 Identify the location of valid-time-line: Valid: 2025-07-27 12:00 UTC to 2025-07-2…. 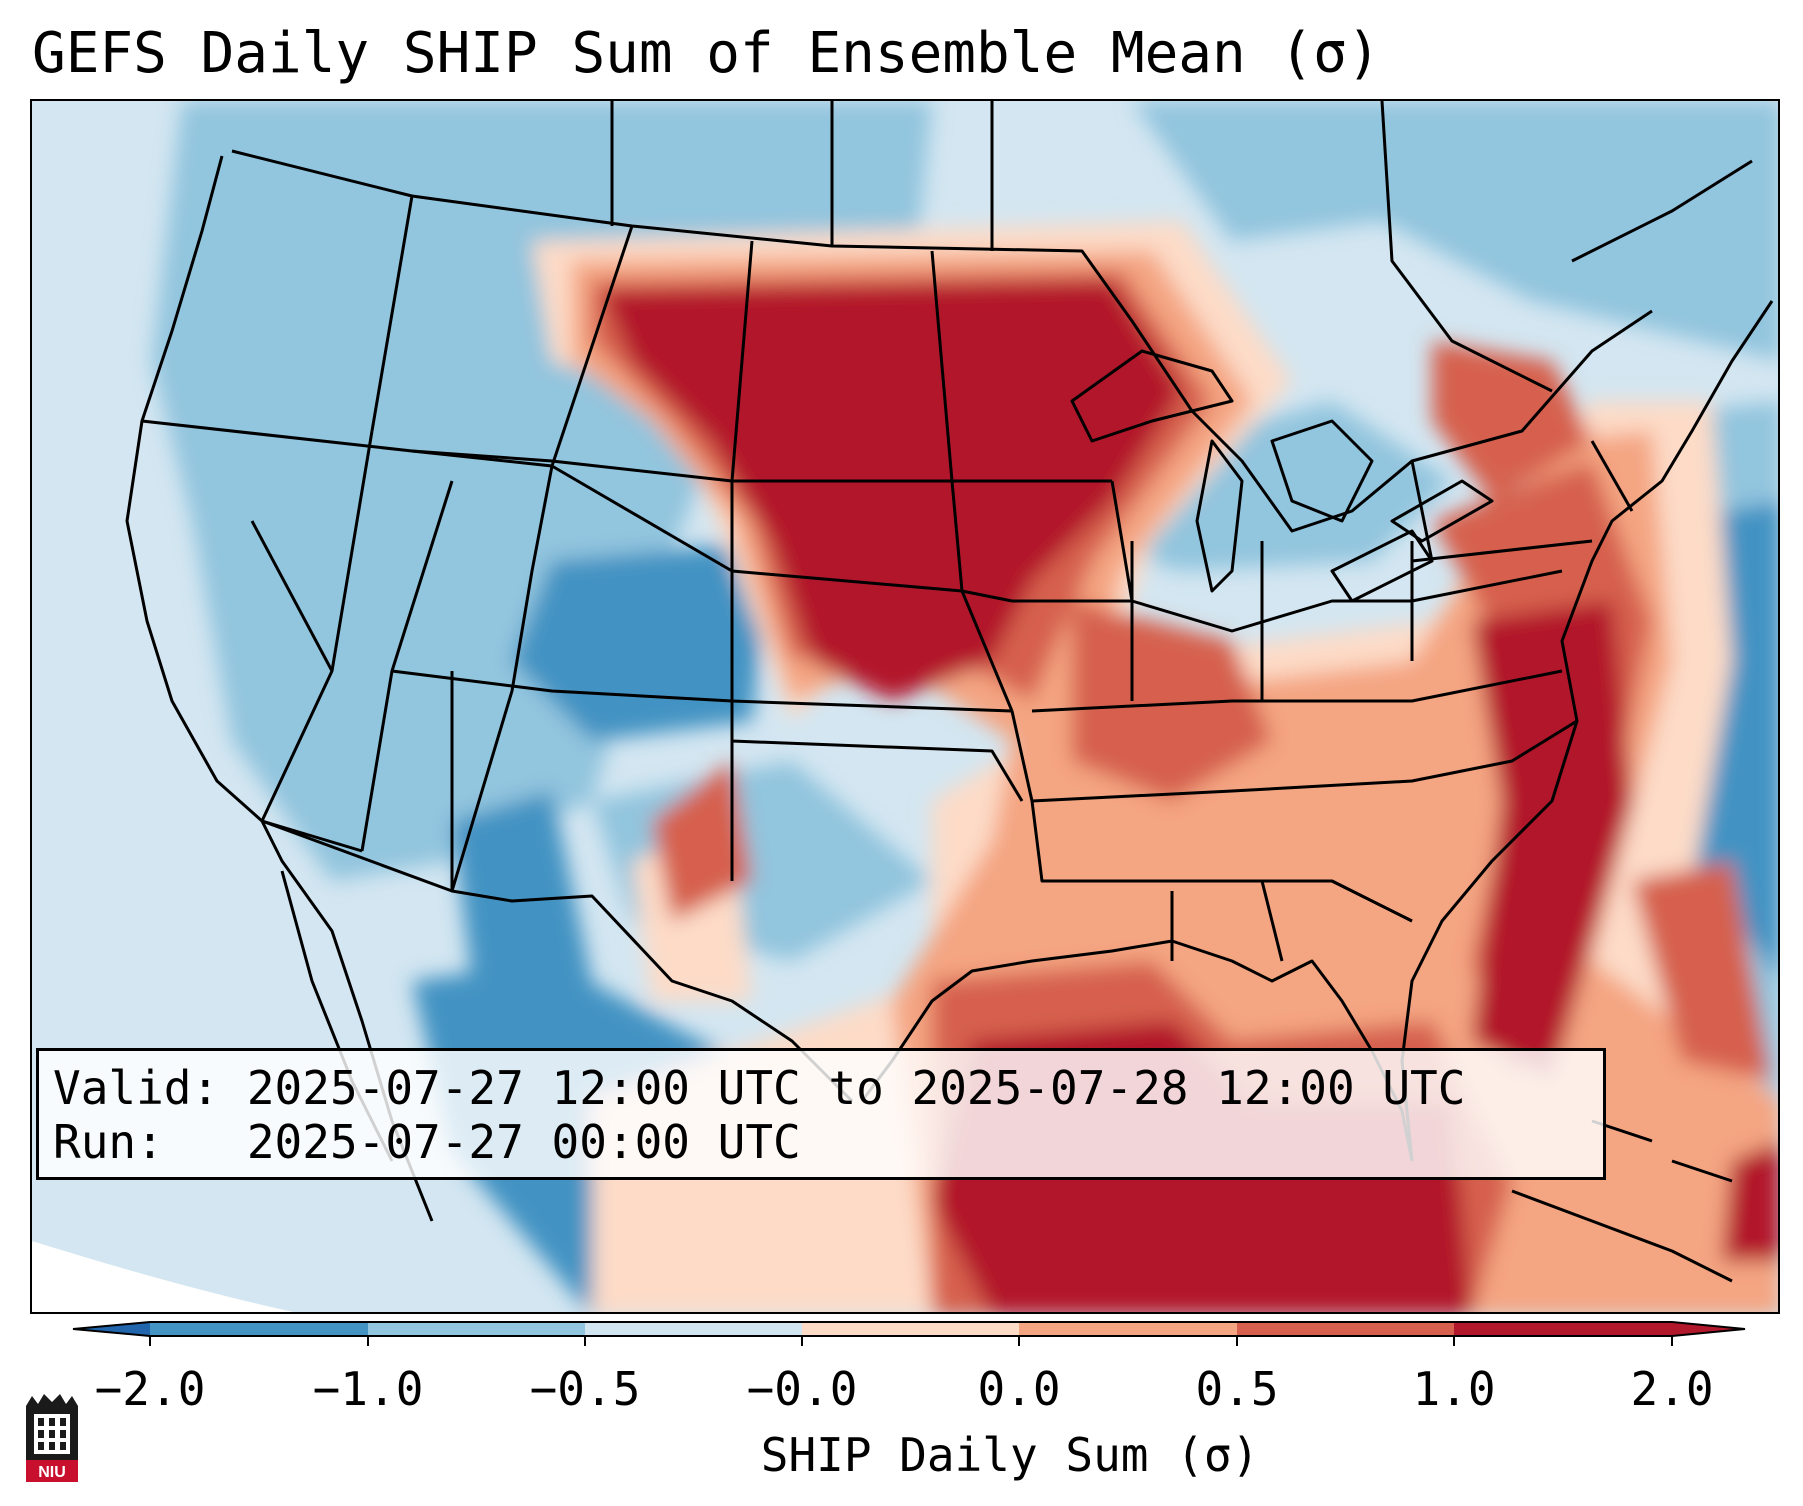
(759, 1088).